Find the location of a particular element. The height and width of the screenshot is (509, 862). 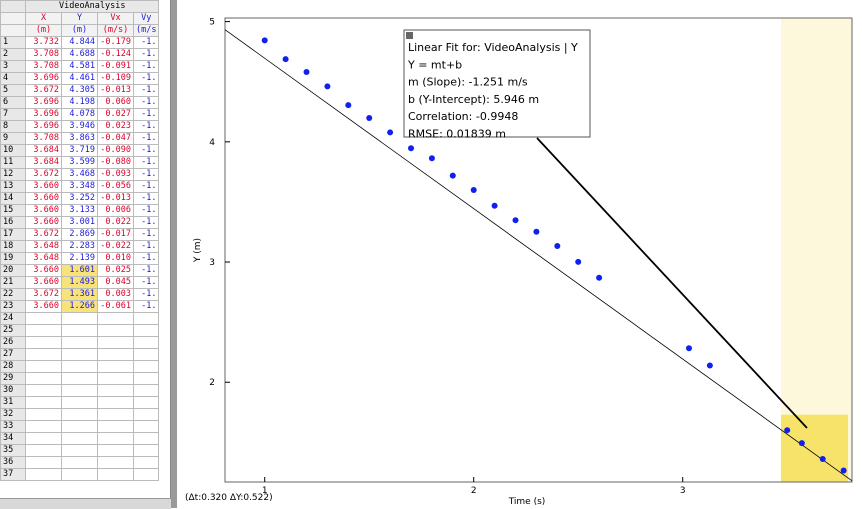

table-row: 10 3.684 3.719 -0.090 -1. is located at coordinates (80, 150).